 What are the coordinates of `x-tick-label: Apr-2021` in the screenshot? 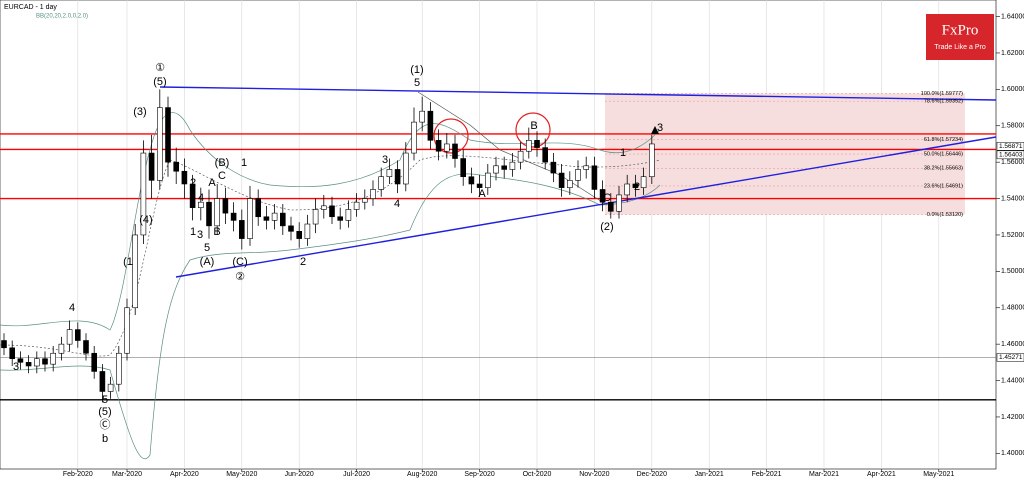 It's located at (881, 474).